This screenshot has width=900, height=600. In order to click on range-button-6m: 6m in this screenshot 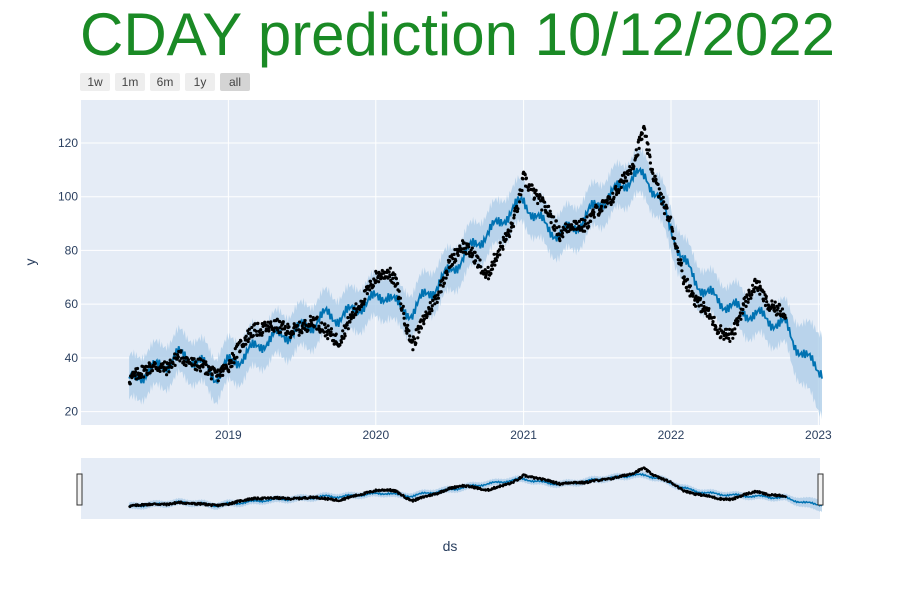, I will do `click(165, 82)`.